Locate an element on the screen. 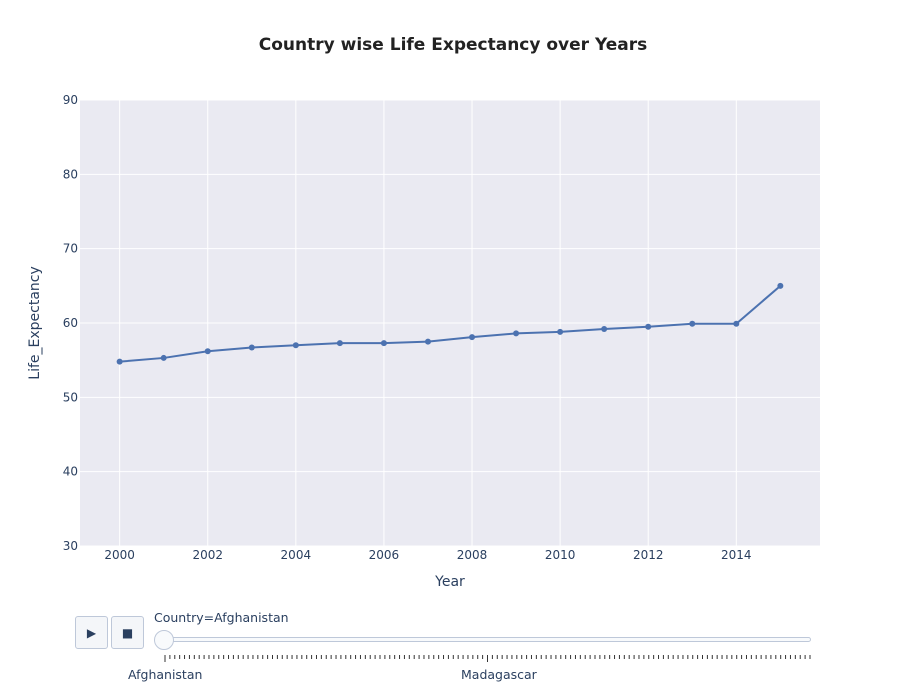  x-tick-label: 2008 is located at coordinates (472, 555).